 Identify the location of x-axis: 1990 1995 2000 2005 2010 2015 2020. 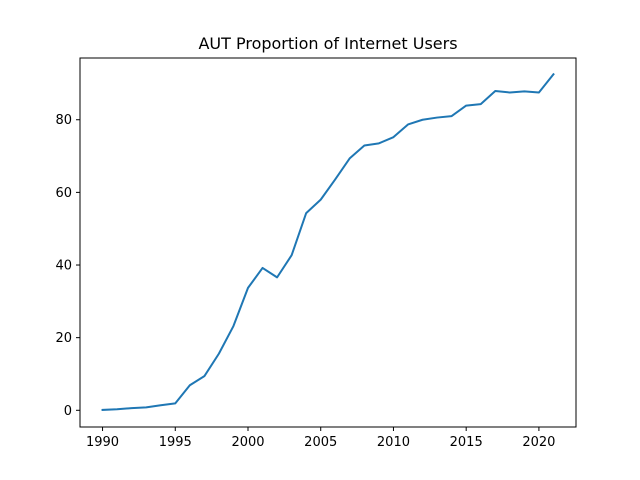
(320, 438).